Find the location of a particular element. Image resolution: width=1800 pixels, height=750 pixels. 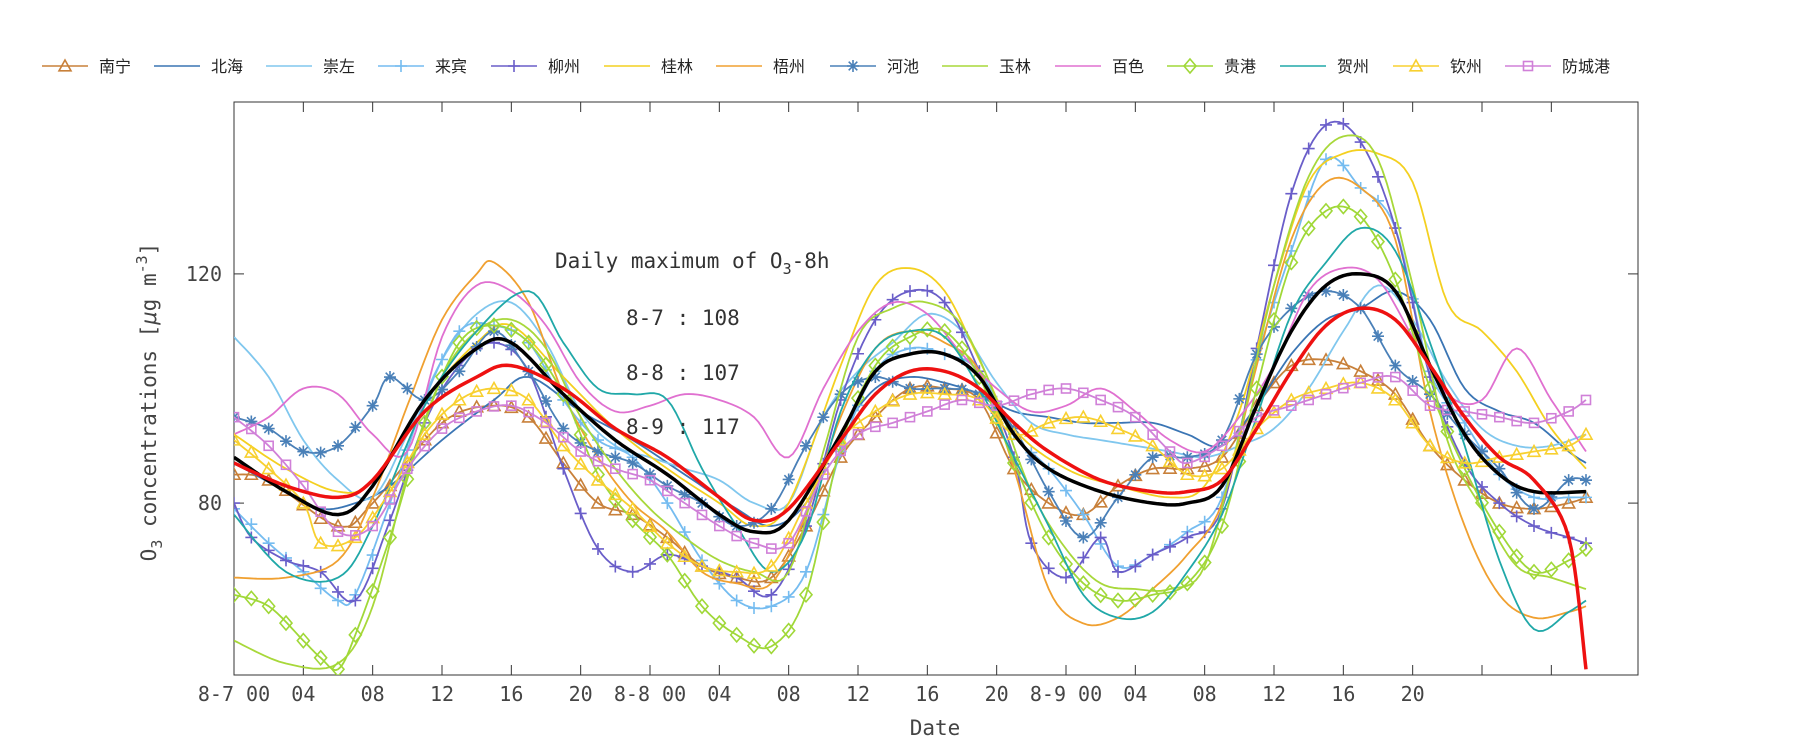

legend-label: 贺州 is located at coordinates (1353, 66).